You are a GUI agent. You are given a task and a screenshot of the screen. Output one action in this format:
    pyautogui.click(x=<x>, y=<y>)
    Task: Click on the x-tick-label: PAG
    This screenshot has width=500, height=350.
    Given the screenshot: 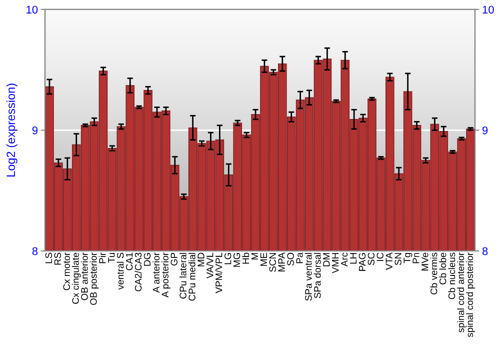 What is the action you would take?
    pyautogui.click(x=362, y=262)
    